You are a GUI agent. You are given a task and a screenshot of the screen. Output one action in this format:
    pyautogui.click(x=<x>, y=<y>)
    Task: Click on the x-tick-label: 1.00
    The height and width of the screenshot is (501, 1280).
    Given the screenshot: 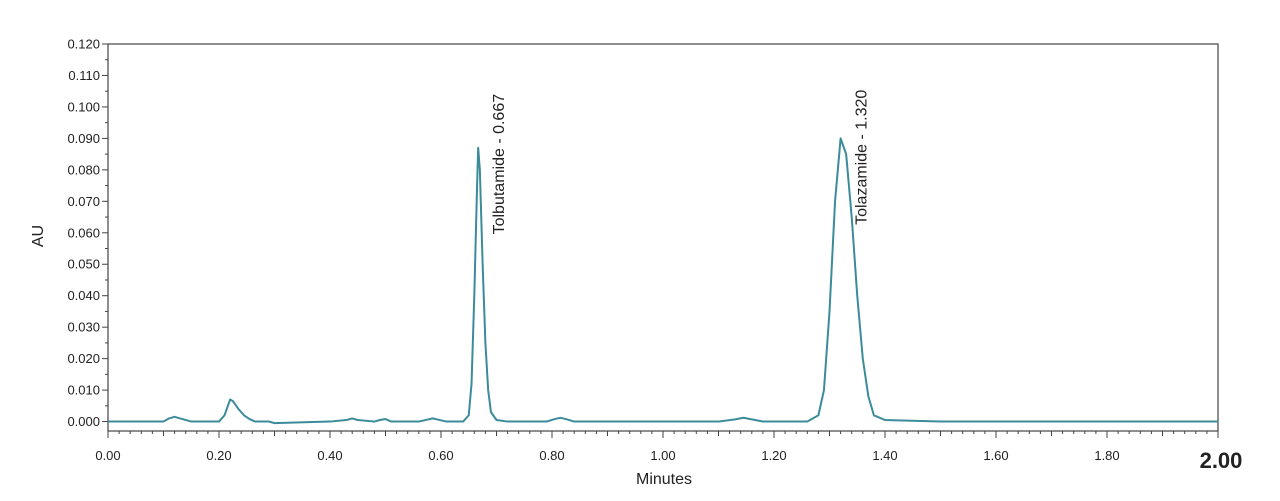 What is the action you would take?
    pyautogui.click(x=662, y=455)
    